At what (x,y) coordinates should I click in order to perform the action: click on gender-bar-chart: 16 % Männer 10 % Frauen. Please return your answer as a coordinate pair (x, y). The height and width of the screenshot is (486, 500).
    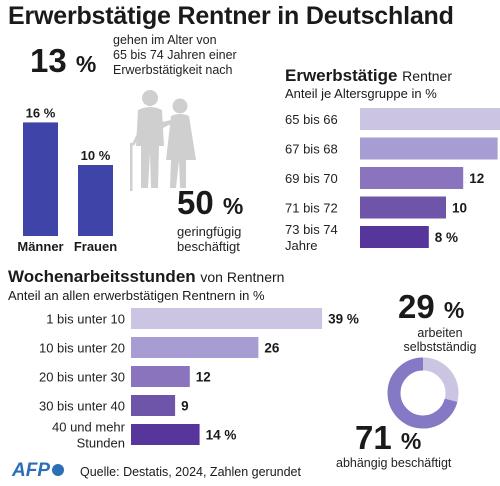
    Looking at the image, I should click on (67, 179).